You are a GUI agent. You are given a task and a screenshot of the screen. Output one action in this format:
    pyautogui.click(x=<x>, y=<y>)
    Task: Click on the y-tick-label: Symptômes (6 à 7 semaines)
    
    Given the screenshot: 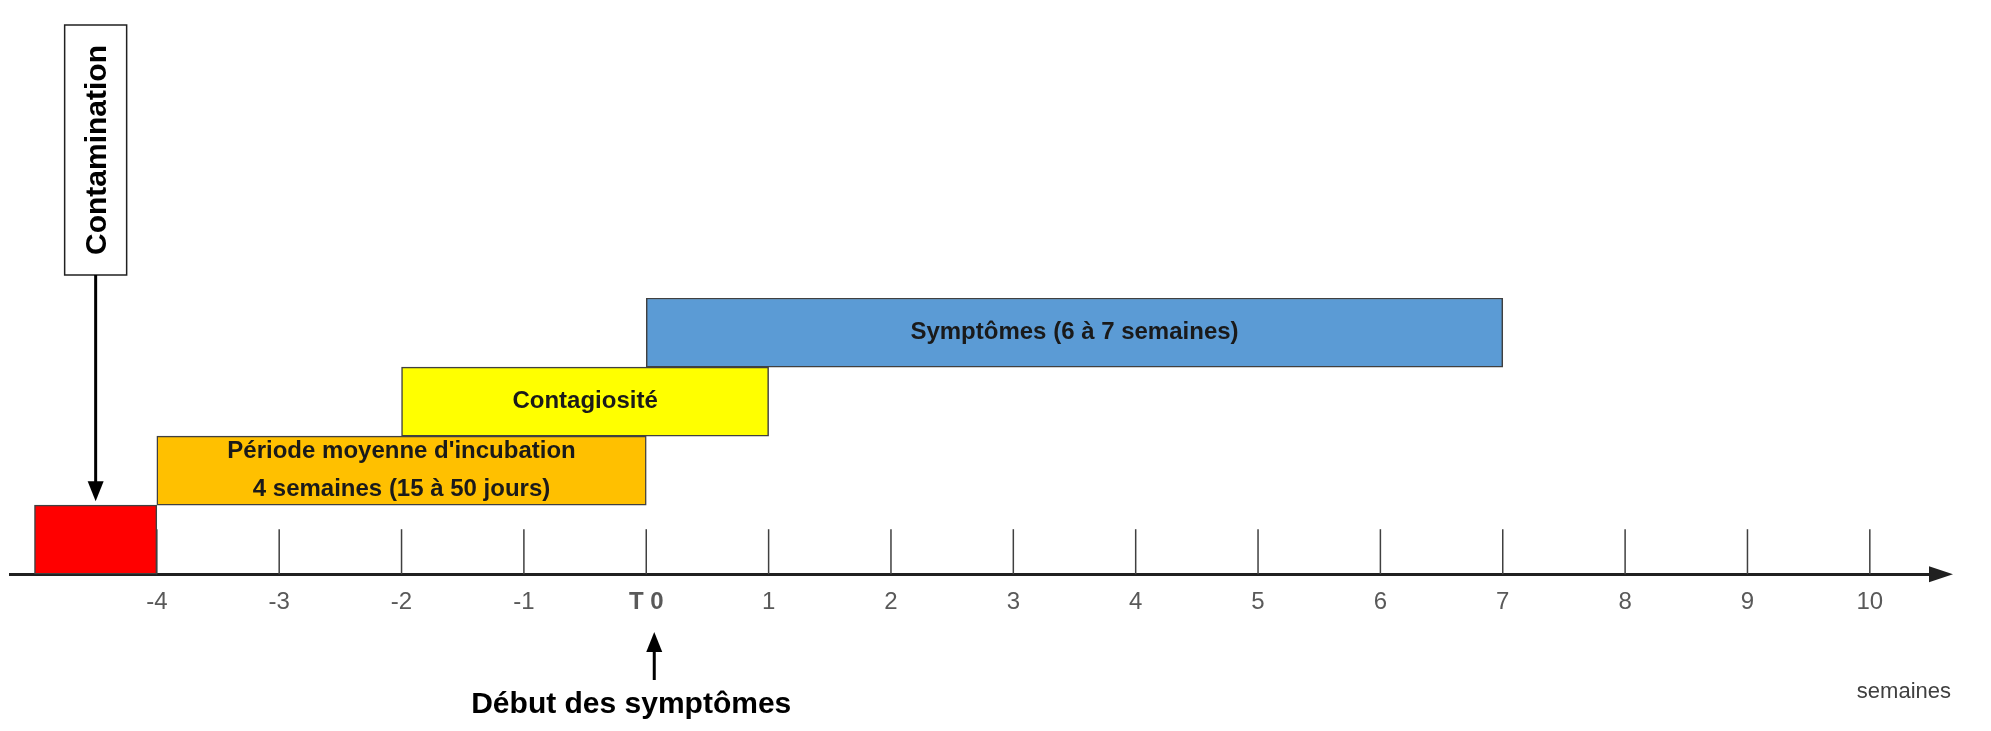 What is the action you would take?
    pyautogui.click(x=1074, y=331)
    